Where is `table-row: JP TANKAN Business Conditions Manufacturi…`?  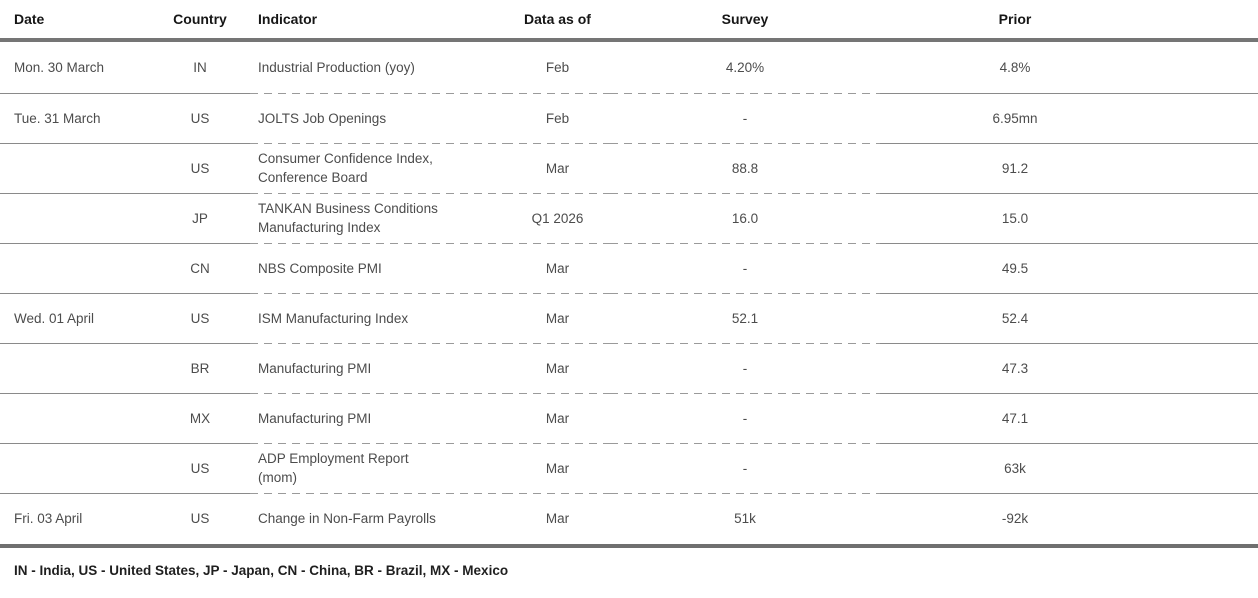 table-row: JP TANKAN Business Conditions Manufacturi… is located at coordinates (629, 219).